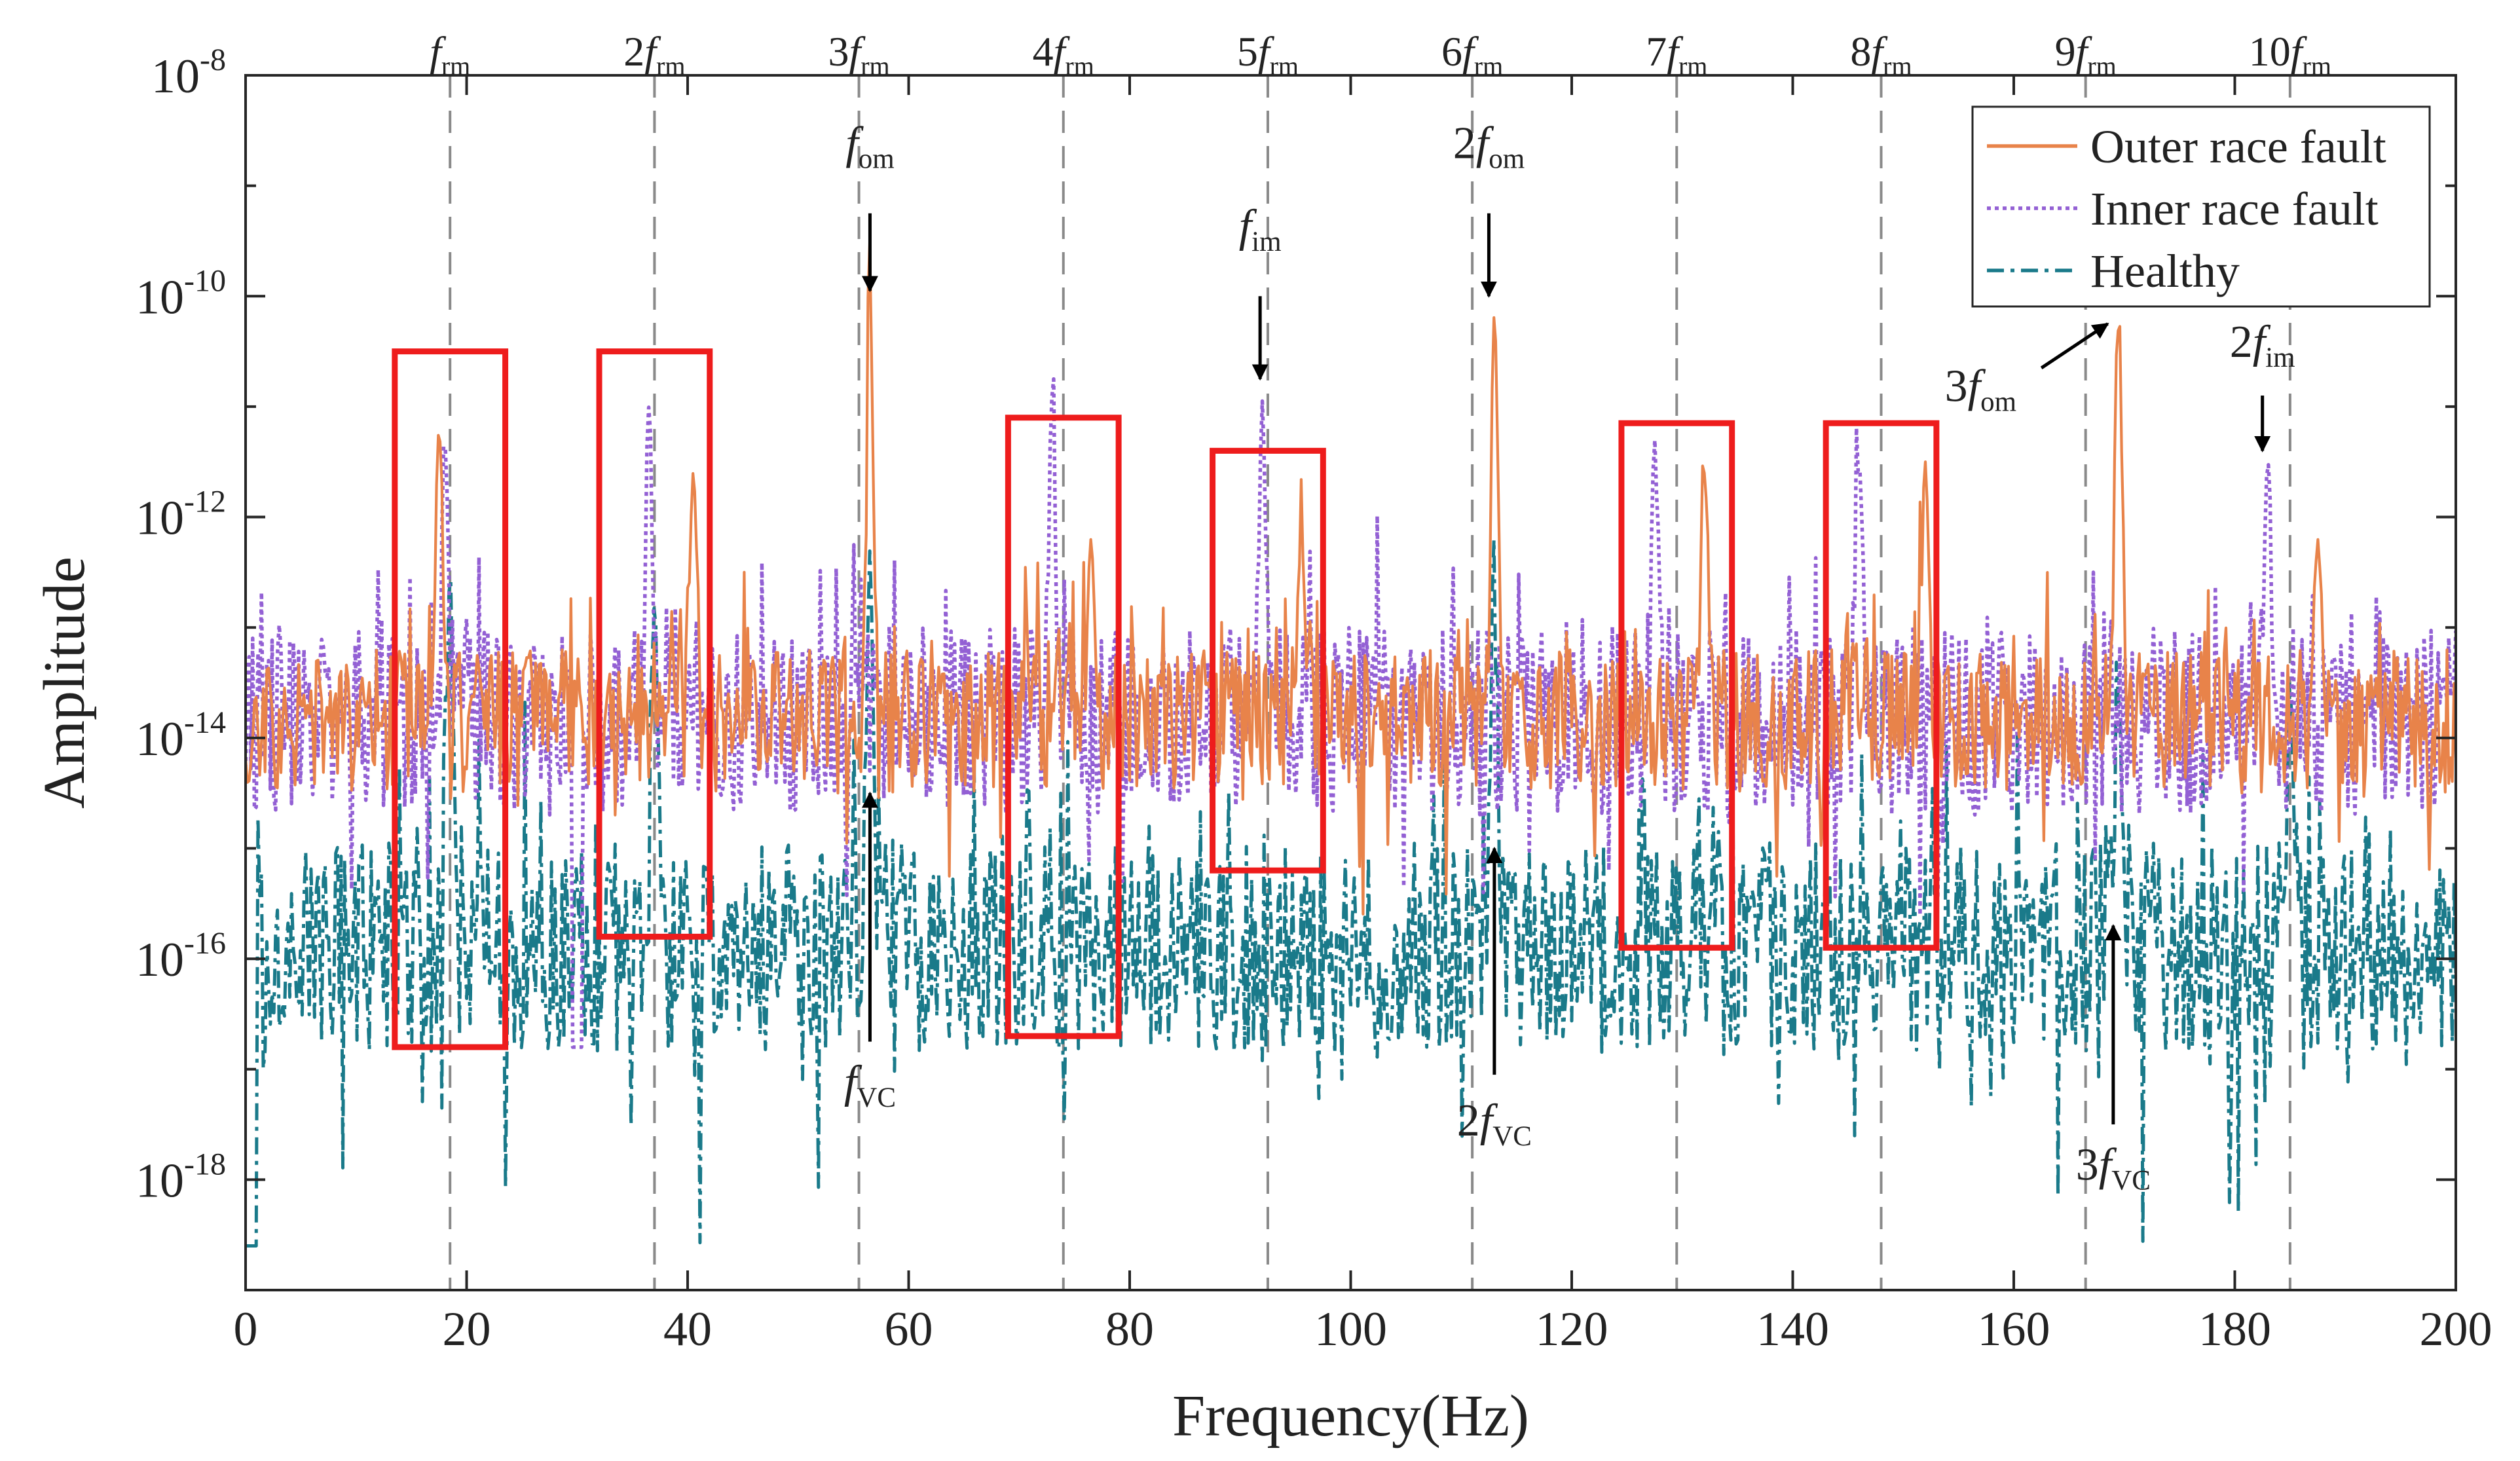 This screenshot has height=1461, width=2520. What do you see at coordinates (687, 1329) in the screenshot?
I see `x-tick-label: 40` at bounding box center [687, 1329].